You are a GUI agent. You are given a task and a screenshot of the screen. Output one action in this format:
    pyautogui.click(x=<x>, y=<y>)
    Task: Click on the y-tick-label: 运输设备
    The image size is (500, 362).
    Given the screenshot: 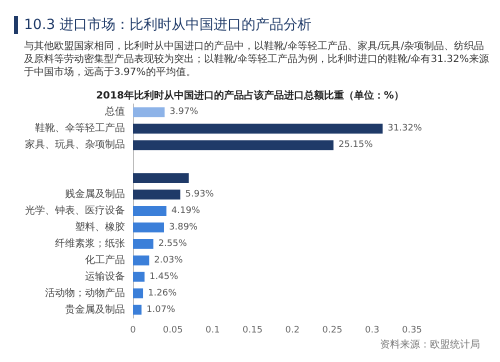 What is the action you would take?
    pyautogui.click(x=105, y=276)
    